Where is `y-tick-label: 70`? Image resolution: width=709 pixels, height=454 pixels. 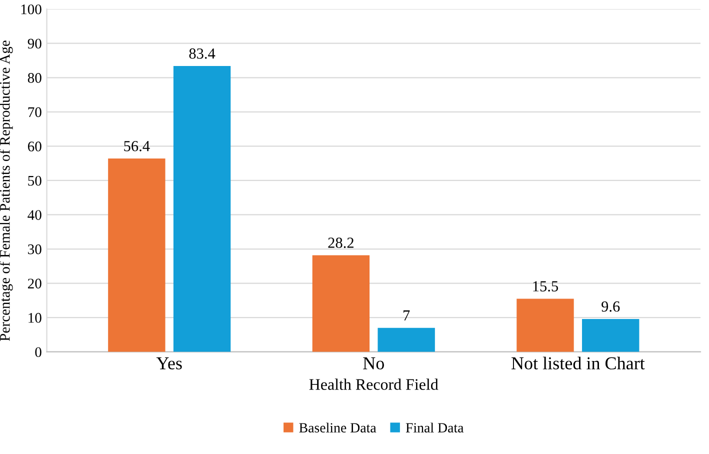 y-tick-label: 70 is located at coordinates (35, 112).